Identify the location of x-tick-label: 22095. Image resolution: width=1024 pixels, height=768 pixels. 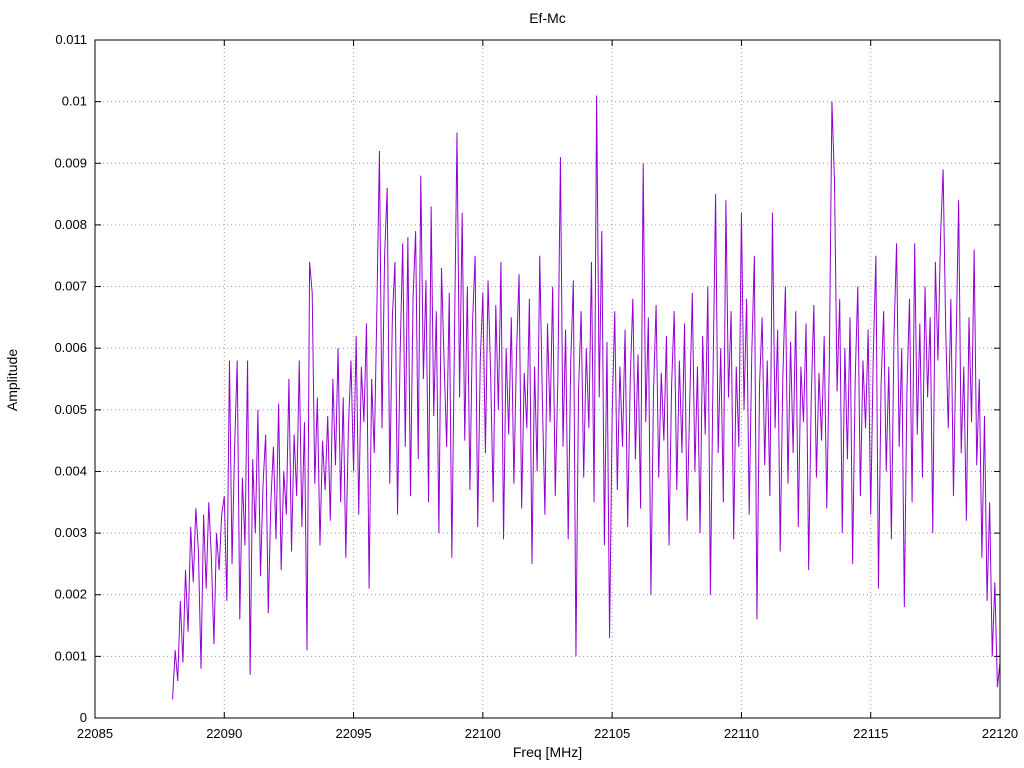
(353, 733).